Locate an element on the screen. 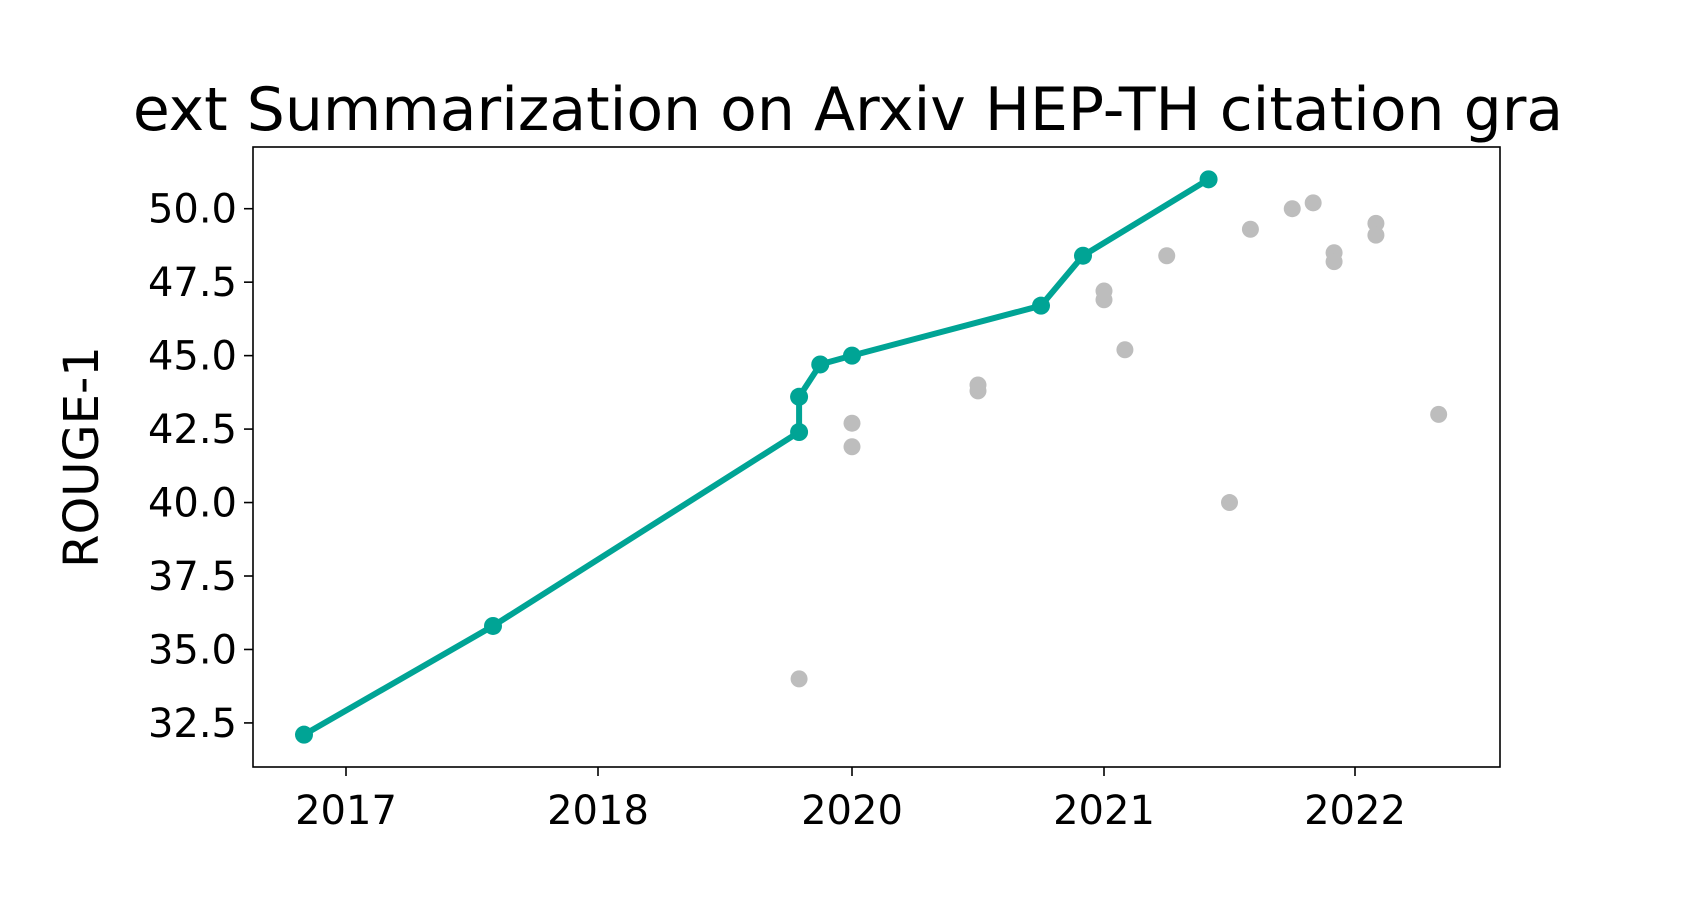 Image resolution: width=1700 pixels, height=900 pixels. x-axis: 2017 2018 2020 2021 2022 is located at coordinates (850, 800).